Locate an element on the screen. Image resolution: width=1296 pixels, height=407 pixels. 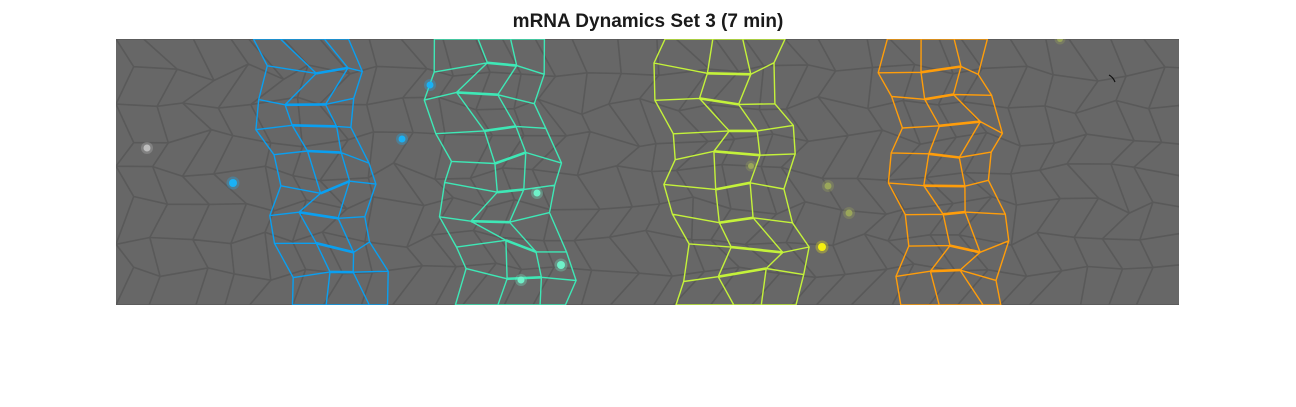
figure-title: mRNA Dynamics Set 3 (7 min) is located at coordinates (648, 21).